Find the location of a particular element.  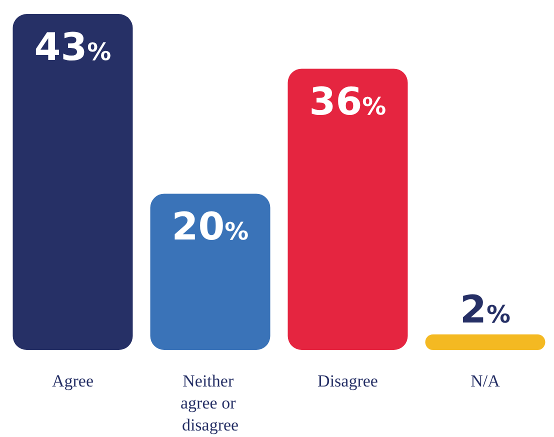

data-label: 2% is located at coordinates (485, 309).